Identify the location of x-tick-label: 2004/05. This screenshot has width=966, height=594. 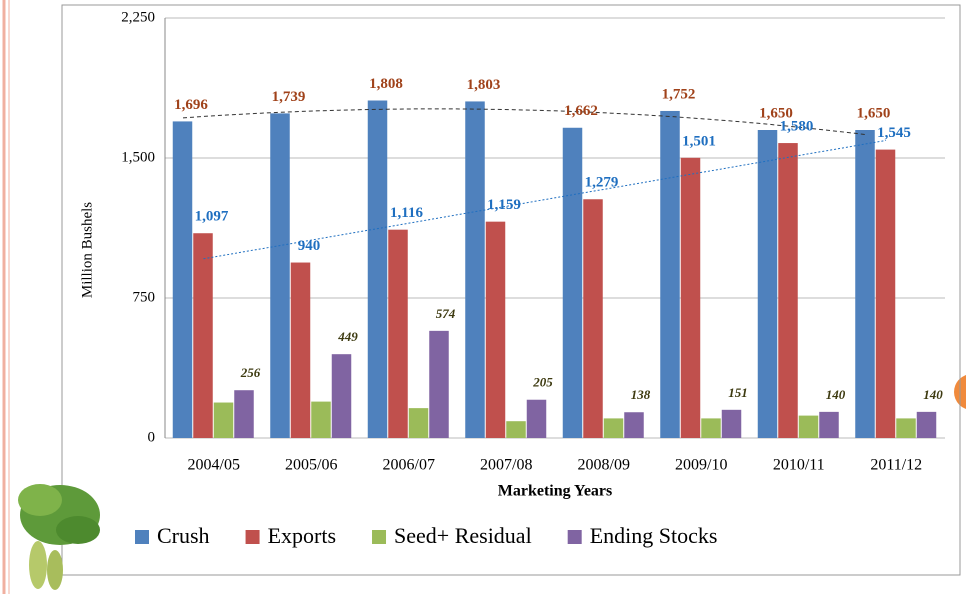
(214, 465).